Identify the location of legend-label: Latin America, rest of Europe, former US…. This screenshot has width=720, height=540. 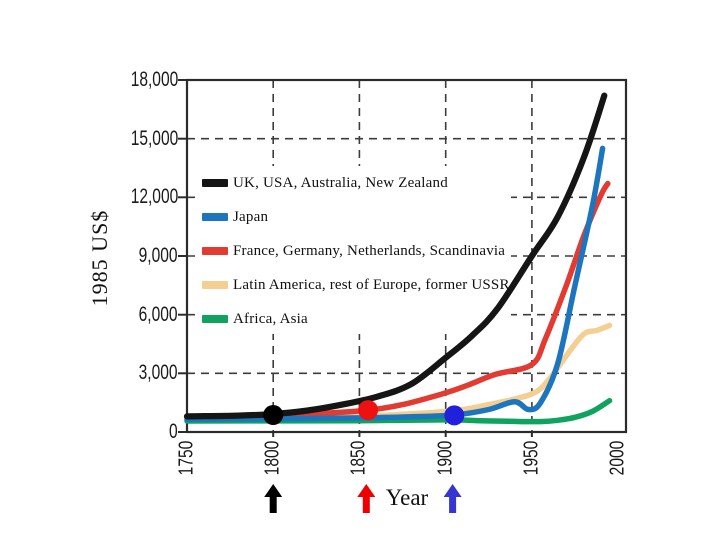
(371, 284).